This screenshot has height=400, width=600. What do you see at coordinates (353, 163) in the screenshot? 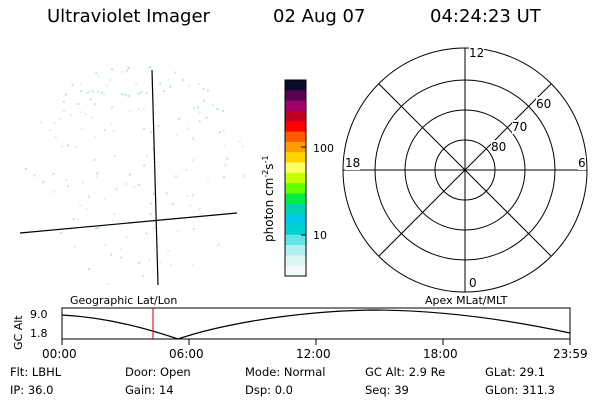
I see `polar-label-18: 18` at bounding box center [353, 163].